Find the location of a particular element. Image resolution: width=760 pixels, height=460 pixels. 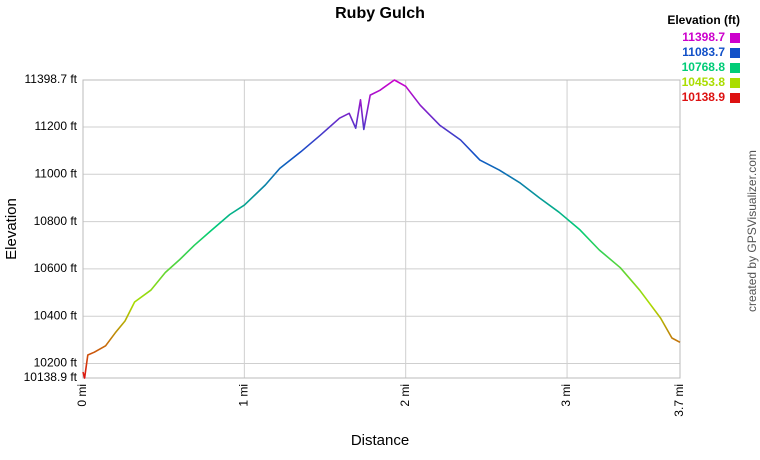

y-tick-label: 11000 ft is located at coordinates (56, 173).